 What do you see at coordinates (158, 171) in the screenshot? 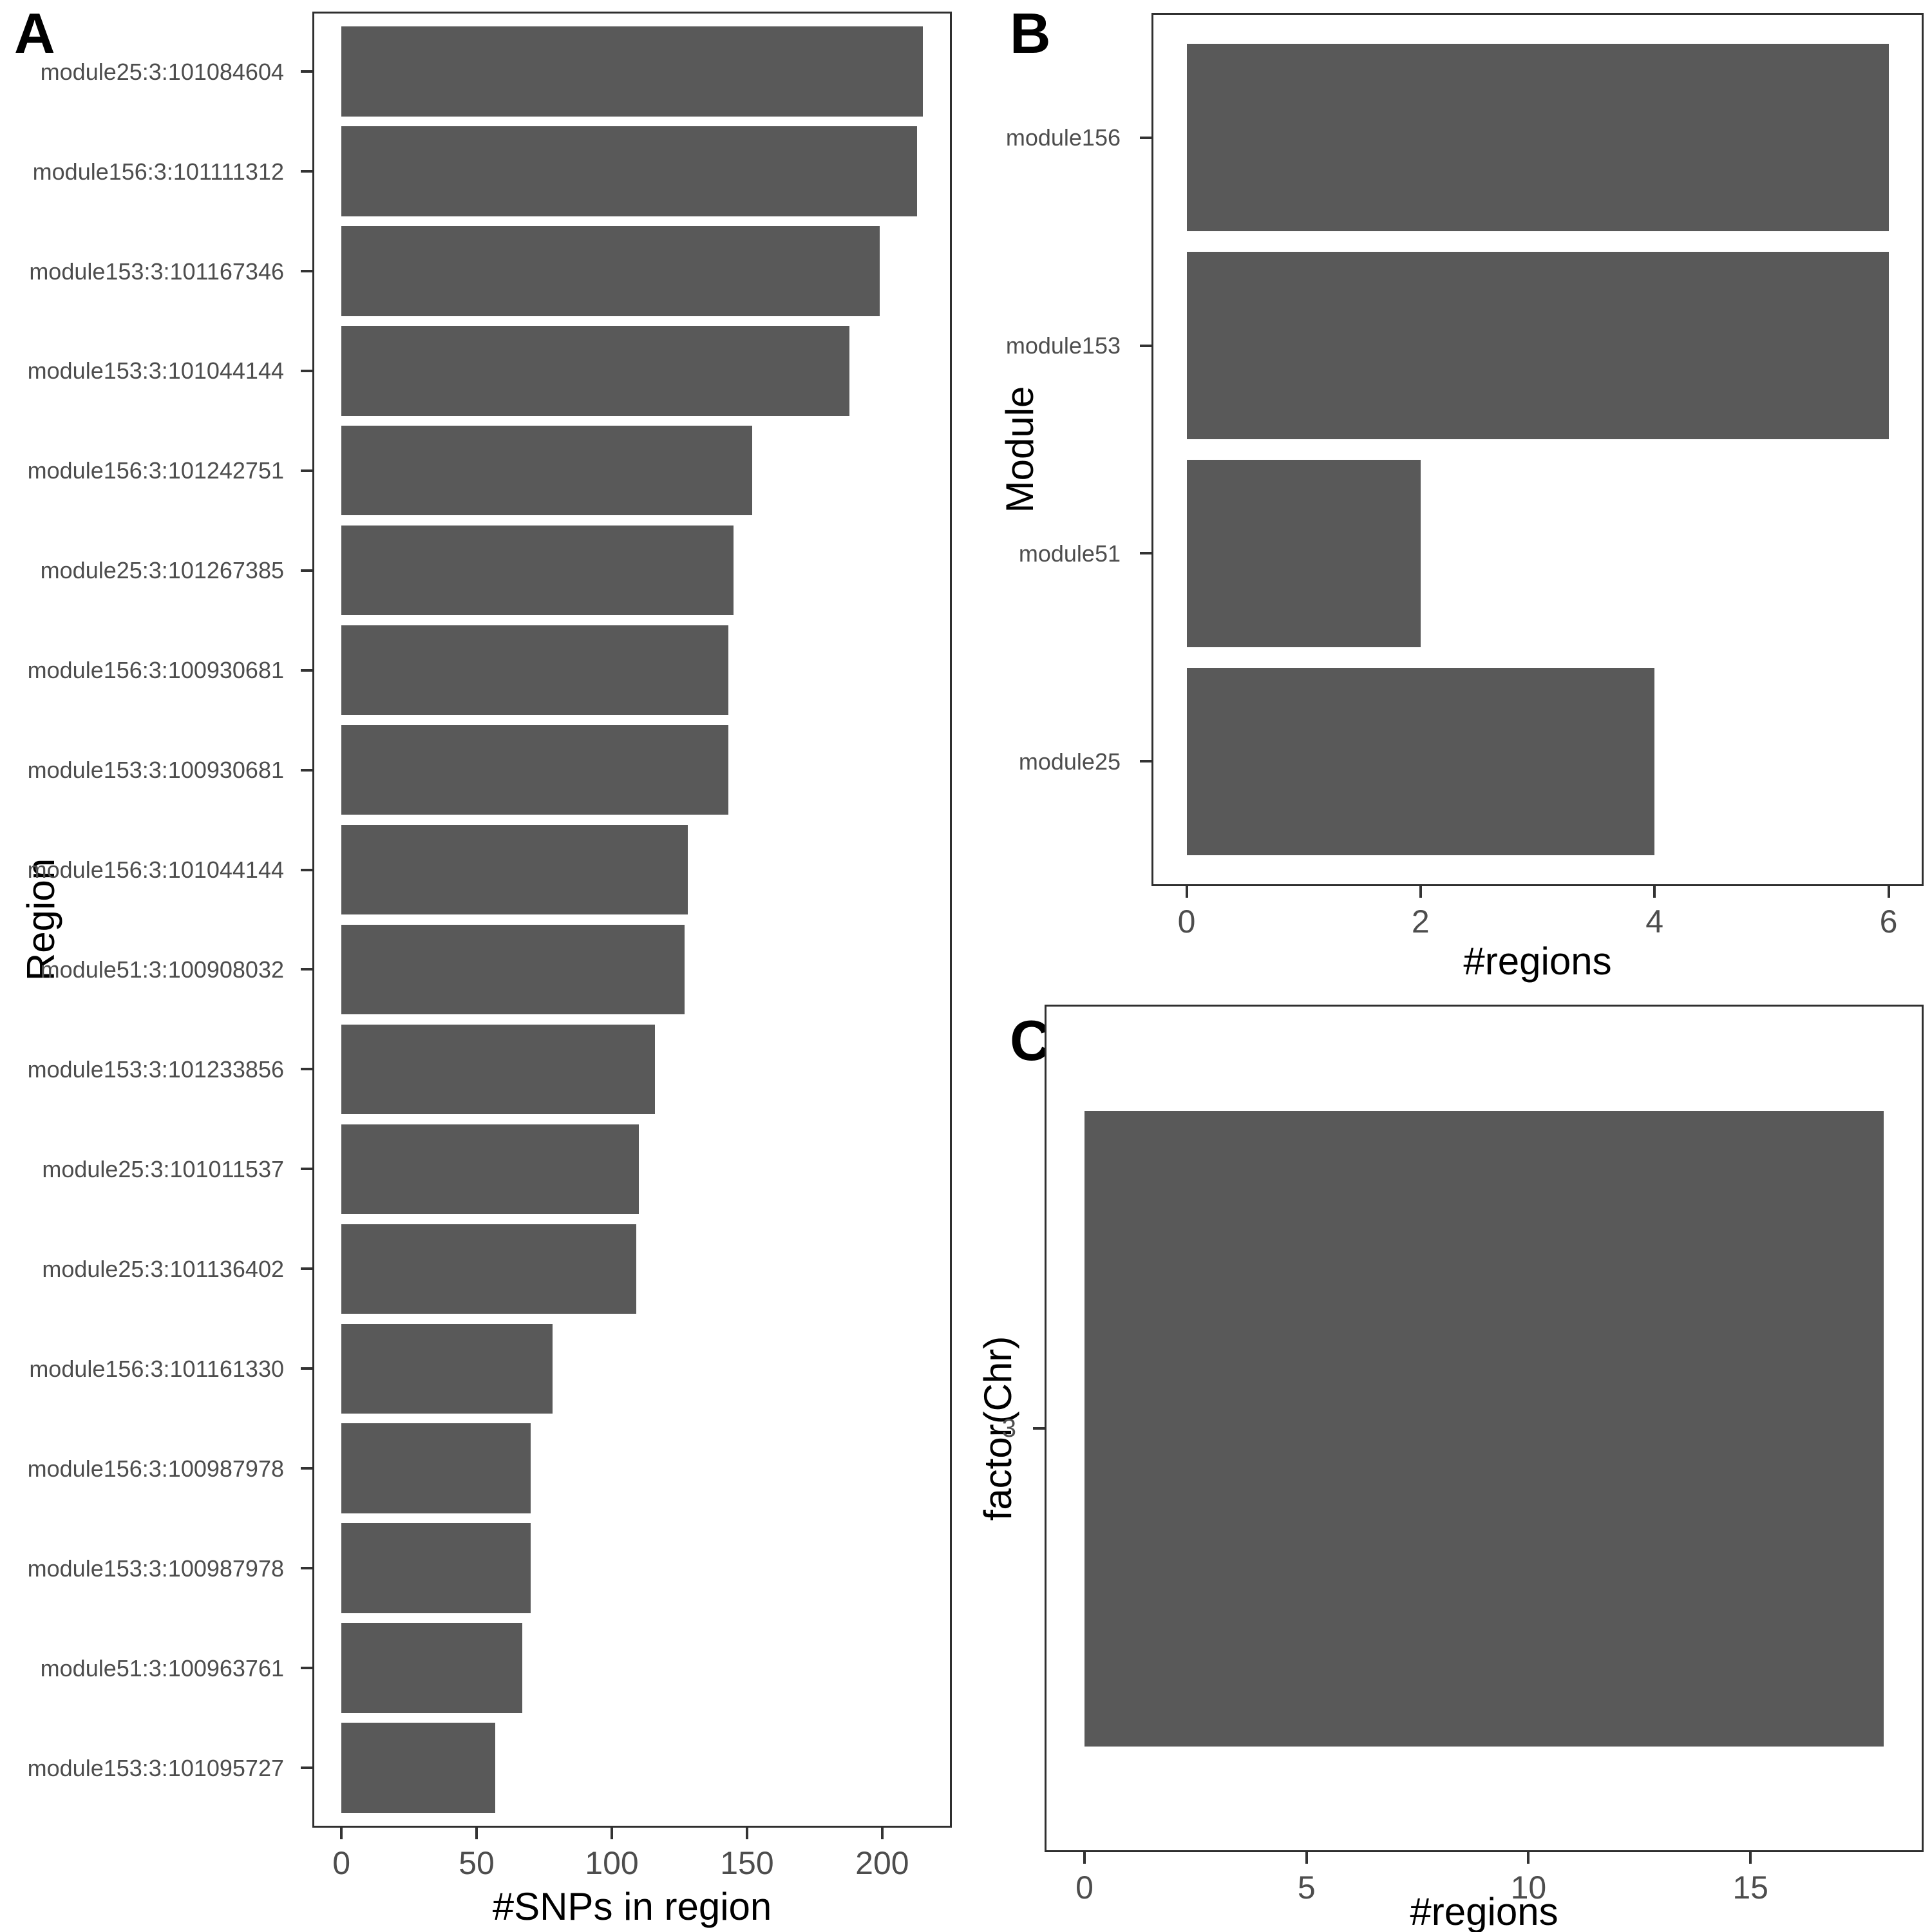
I see `y-tick-label-module156:3:101111312: module156:3:101111312` at bounding box center [158, 171].